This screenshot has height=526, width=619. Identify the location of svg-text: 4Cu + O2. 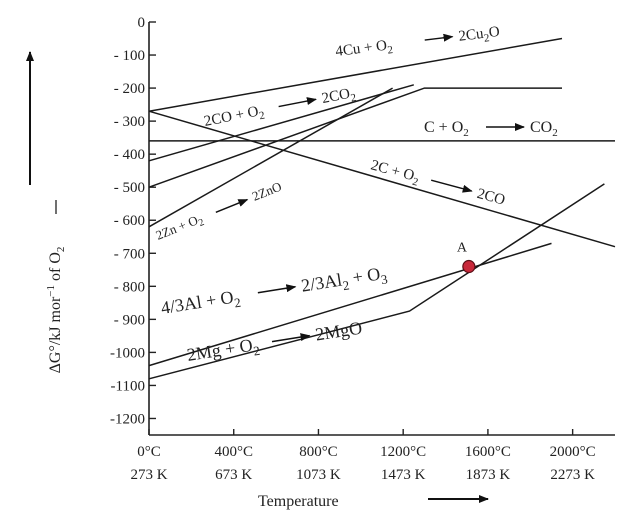
(364, 50).